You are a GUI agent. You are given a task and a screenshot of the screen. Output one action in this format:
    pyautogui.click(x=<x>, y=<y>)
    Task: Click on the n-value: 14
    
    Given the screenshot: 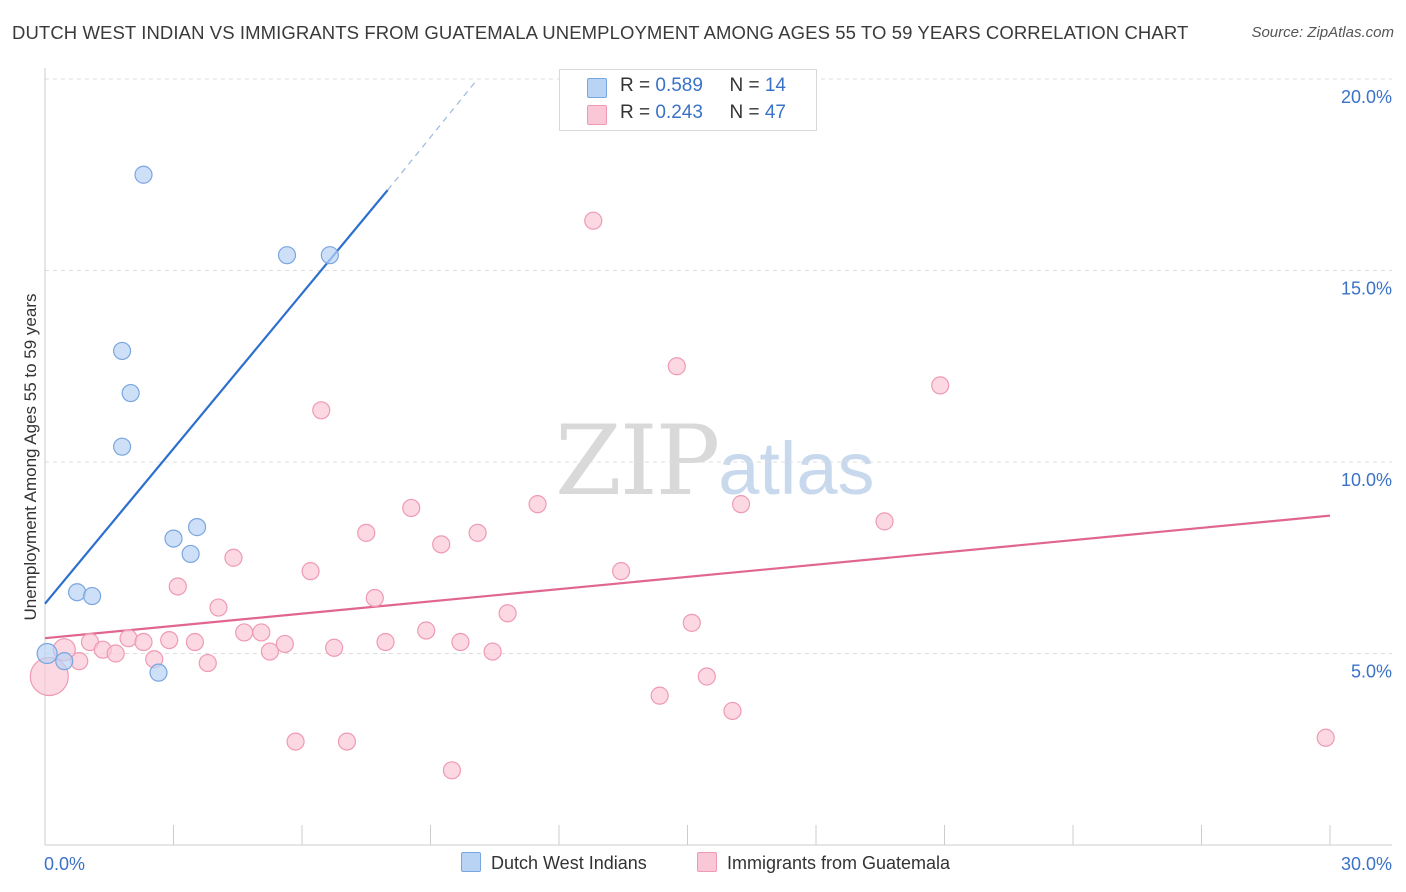 What is the action you would take?
    pyautogui.click(x=775, y=85)
    